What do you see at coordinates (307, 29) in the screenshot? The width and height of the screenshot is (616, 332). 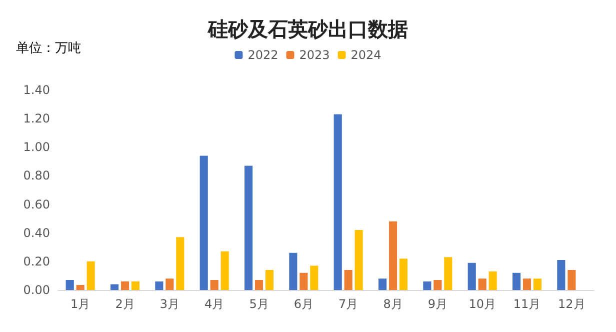 I see `chart-title: 硅砂及石英砂出口数据` at bounding box center [307, 29].